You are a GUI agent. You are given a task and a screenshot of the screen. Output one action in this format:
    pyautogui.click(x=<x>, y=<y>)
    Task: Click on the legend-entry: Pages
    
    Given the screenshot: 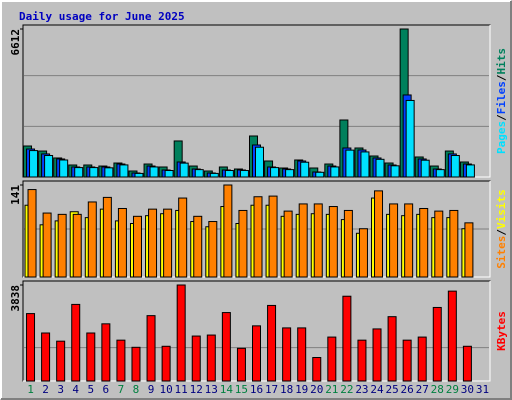 What is the action you would take?
    pyautogui.click(x=501, y=137)
    